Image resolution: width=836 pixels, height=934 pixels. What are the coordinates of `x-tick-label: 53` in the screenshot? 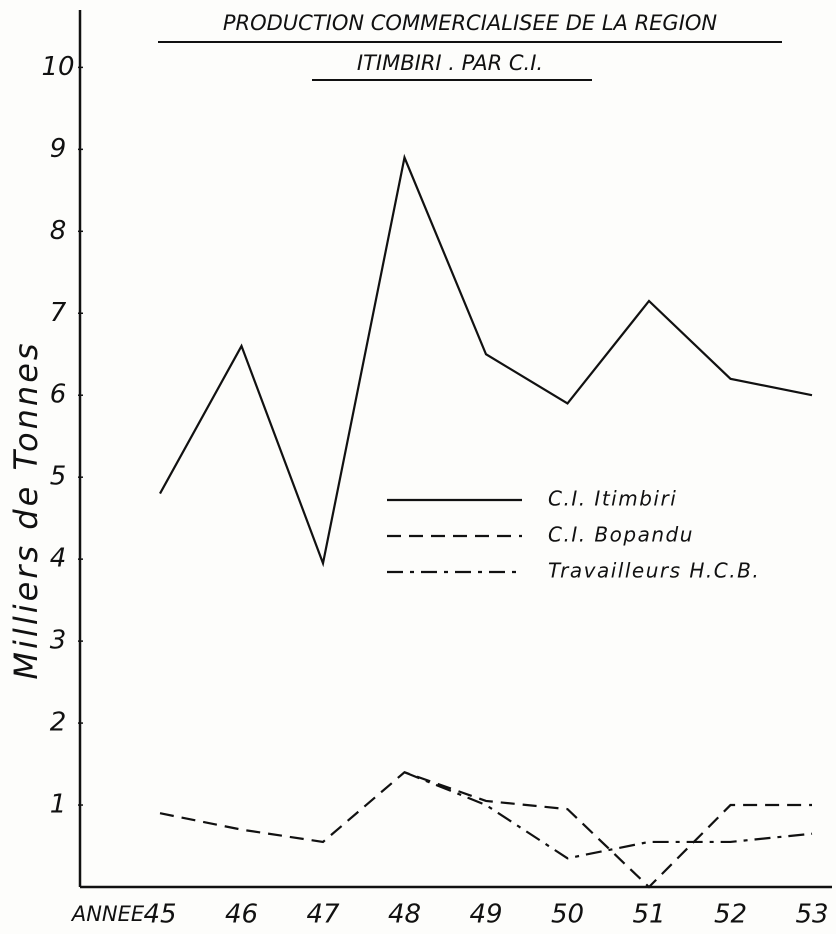 It's located at (811, 915).